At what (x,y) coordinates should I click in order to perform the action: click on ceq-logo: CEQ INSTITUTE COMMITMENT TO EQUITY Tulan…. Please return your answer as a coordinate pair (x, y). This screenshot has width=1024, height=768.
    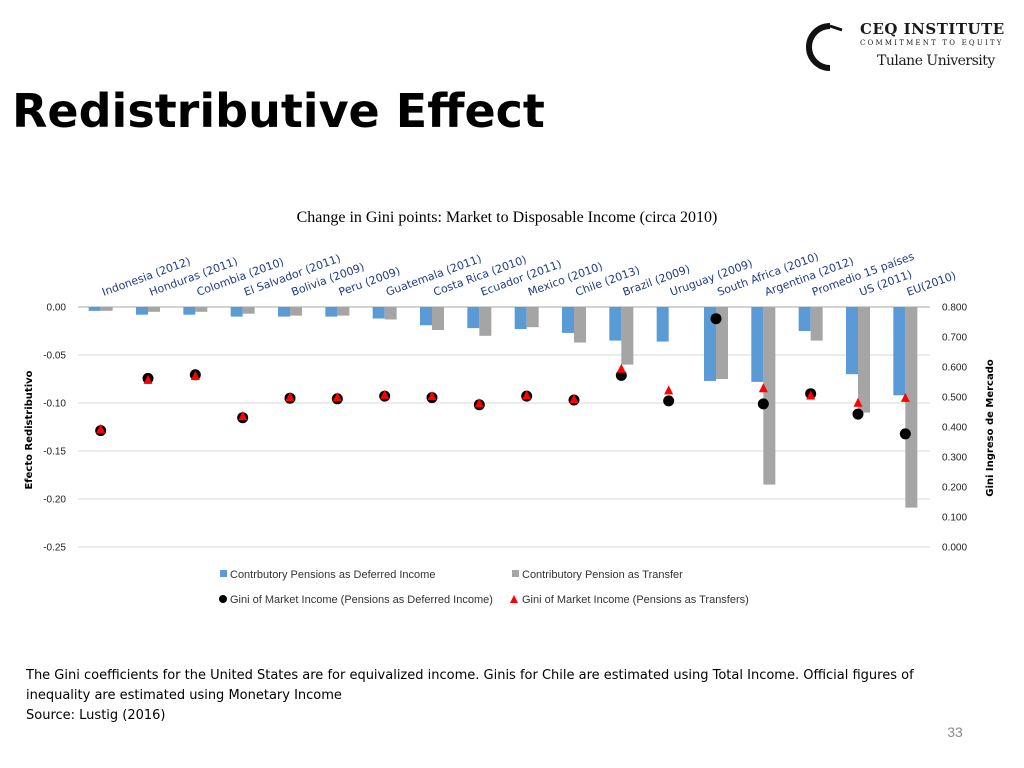
    Looking at the image, I should click on (907, 46).